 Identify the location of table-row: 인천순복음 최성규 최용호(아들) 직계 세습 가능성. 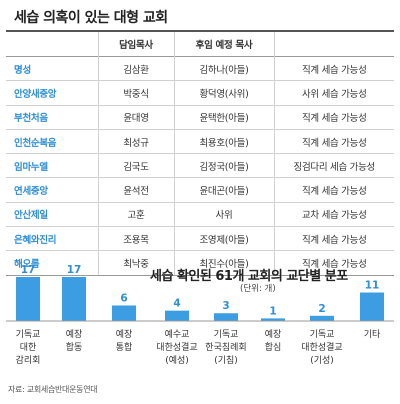
(200, 142).